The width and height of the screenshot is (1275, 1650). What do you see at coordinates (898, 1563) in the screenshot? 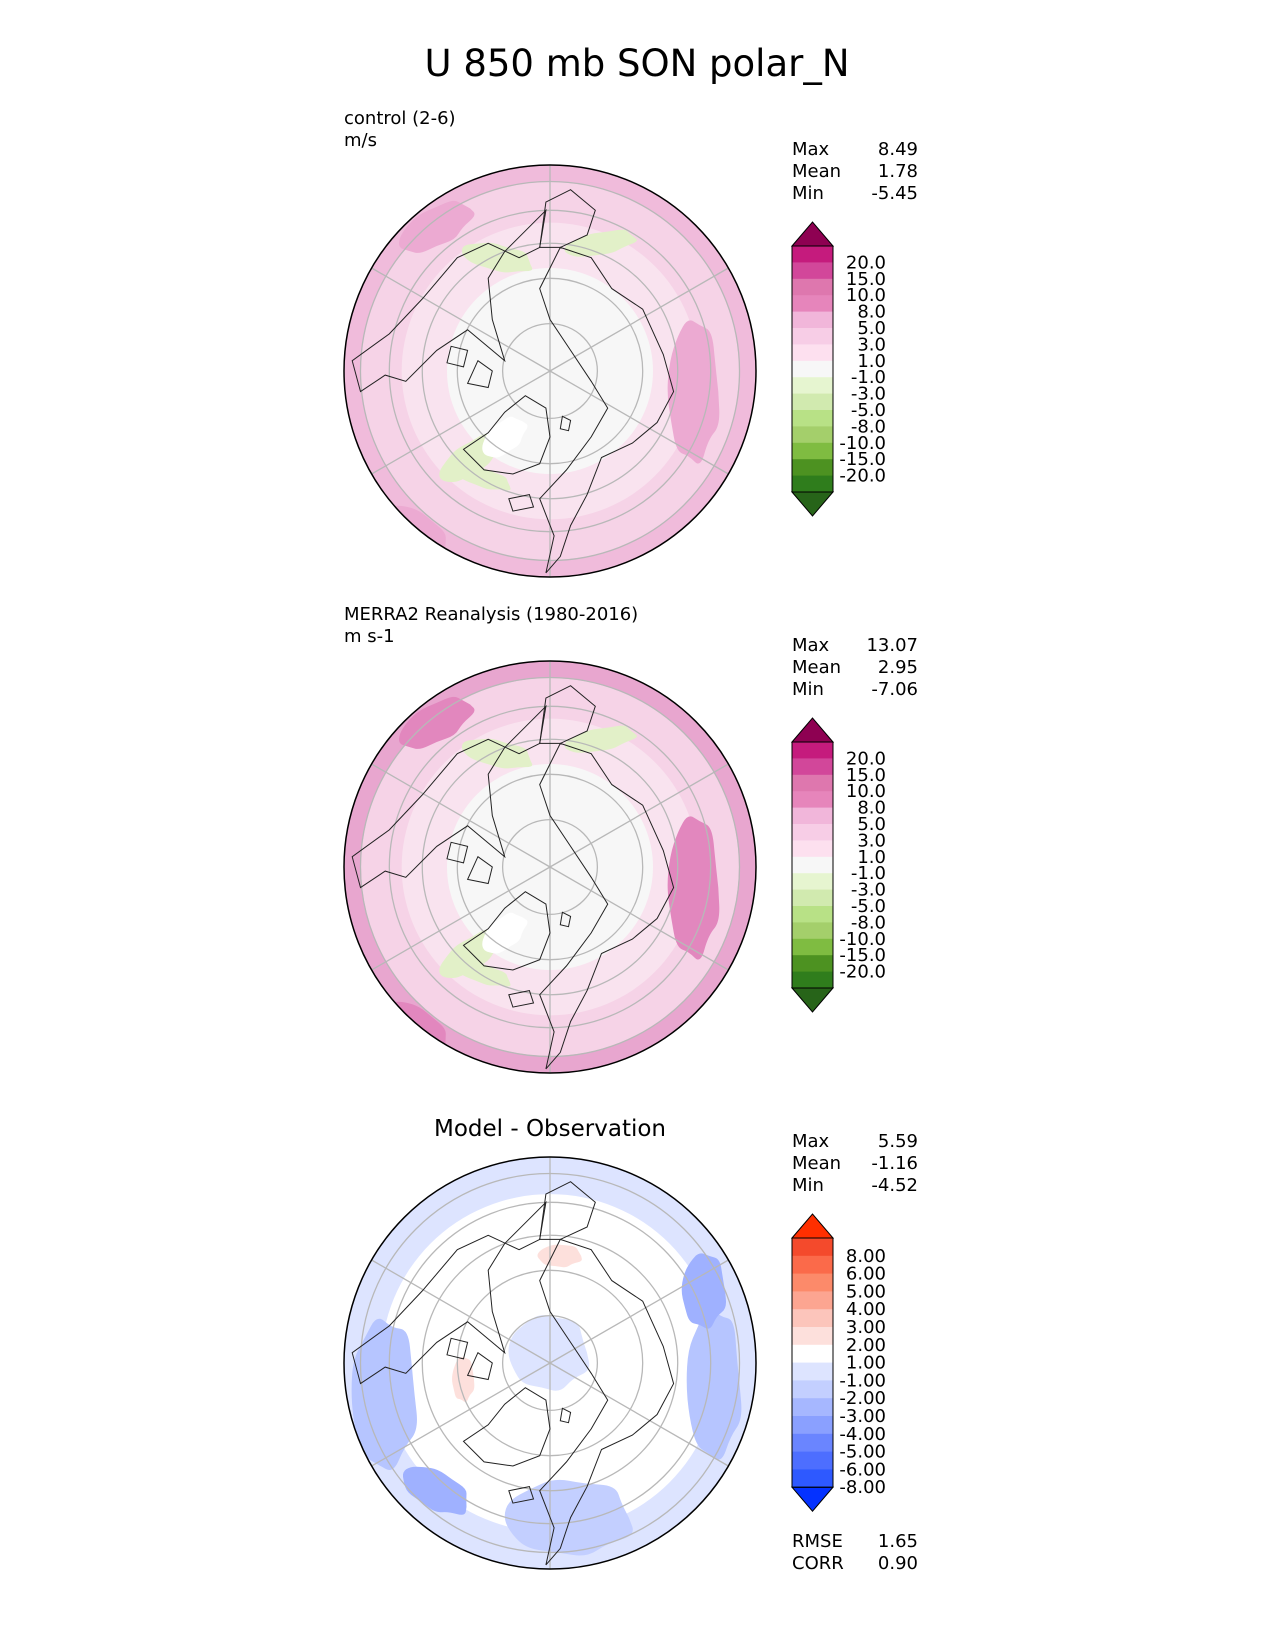
I see `stat-value: 0.90` at bounding box center [898, 1563].